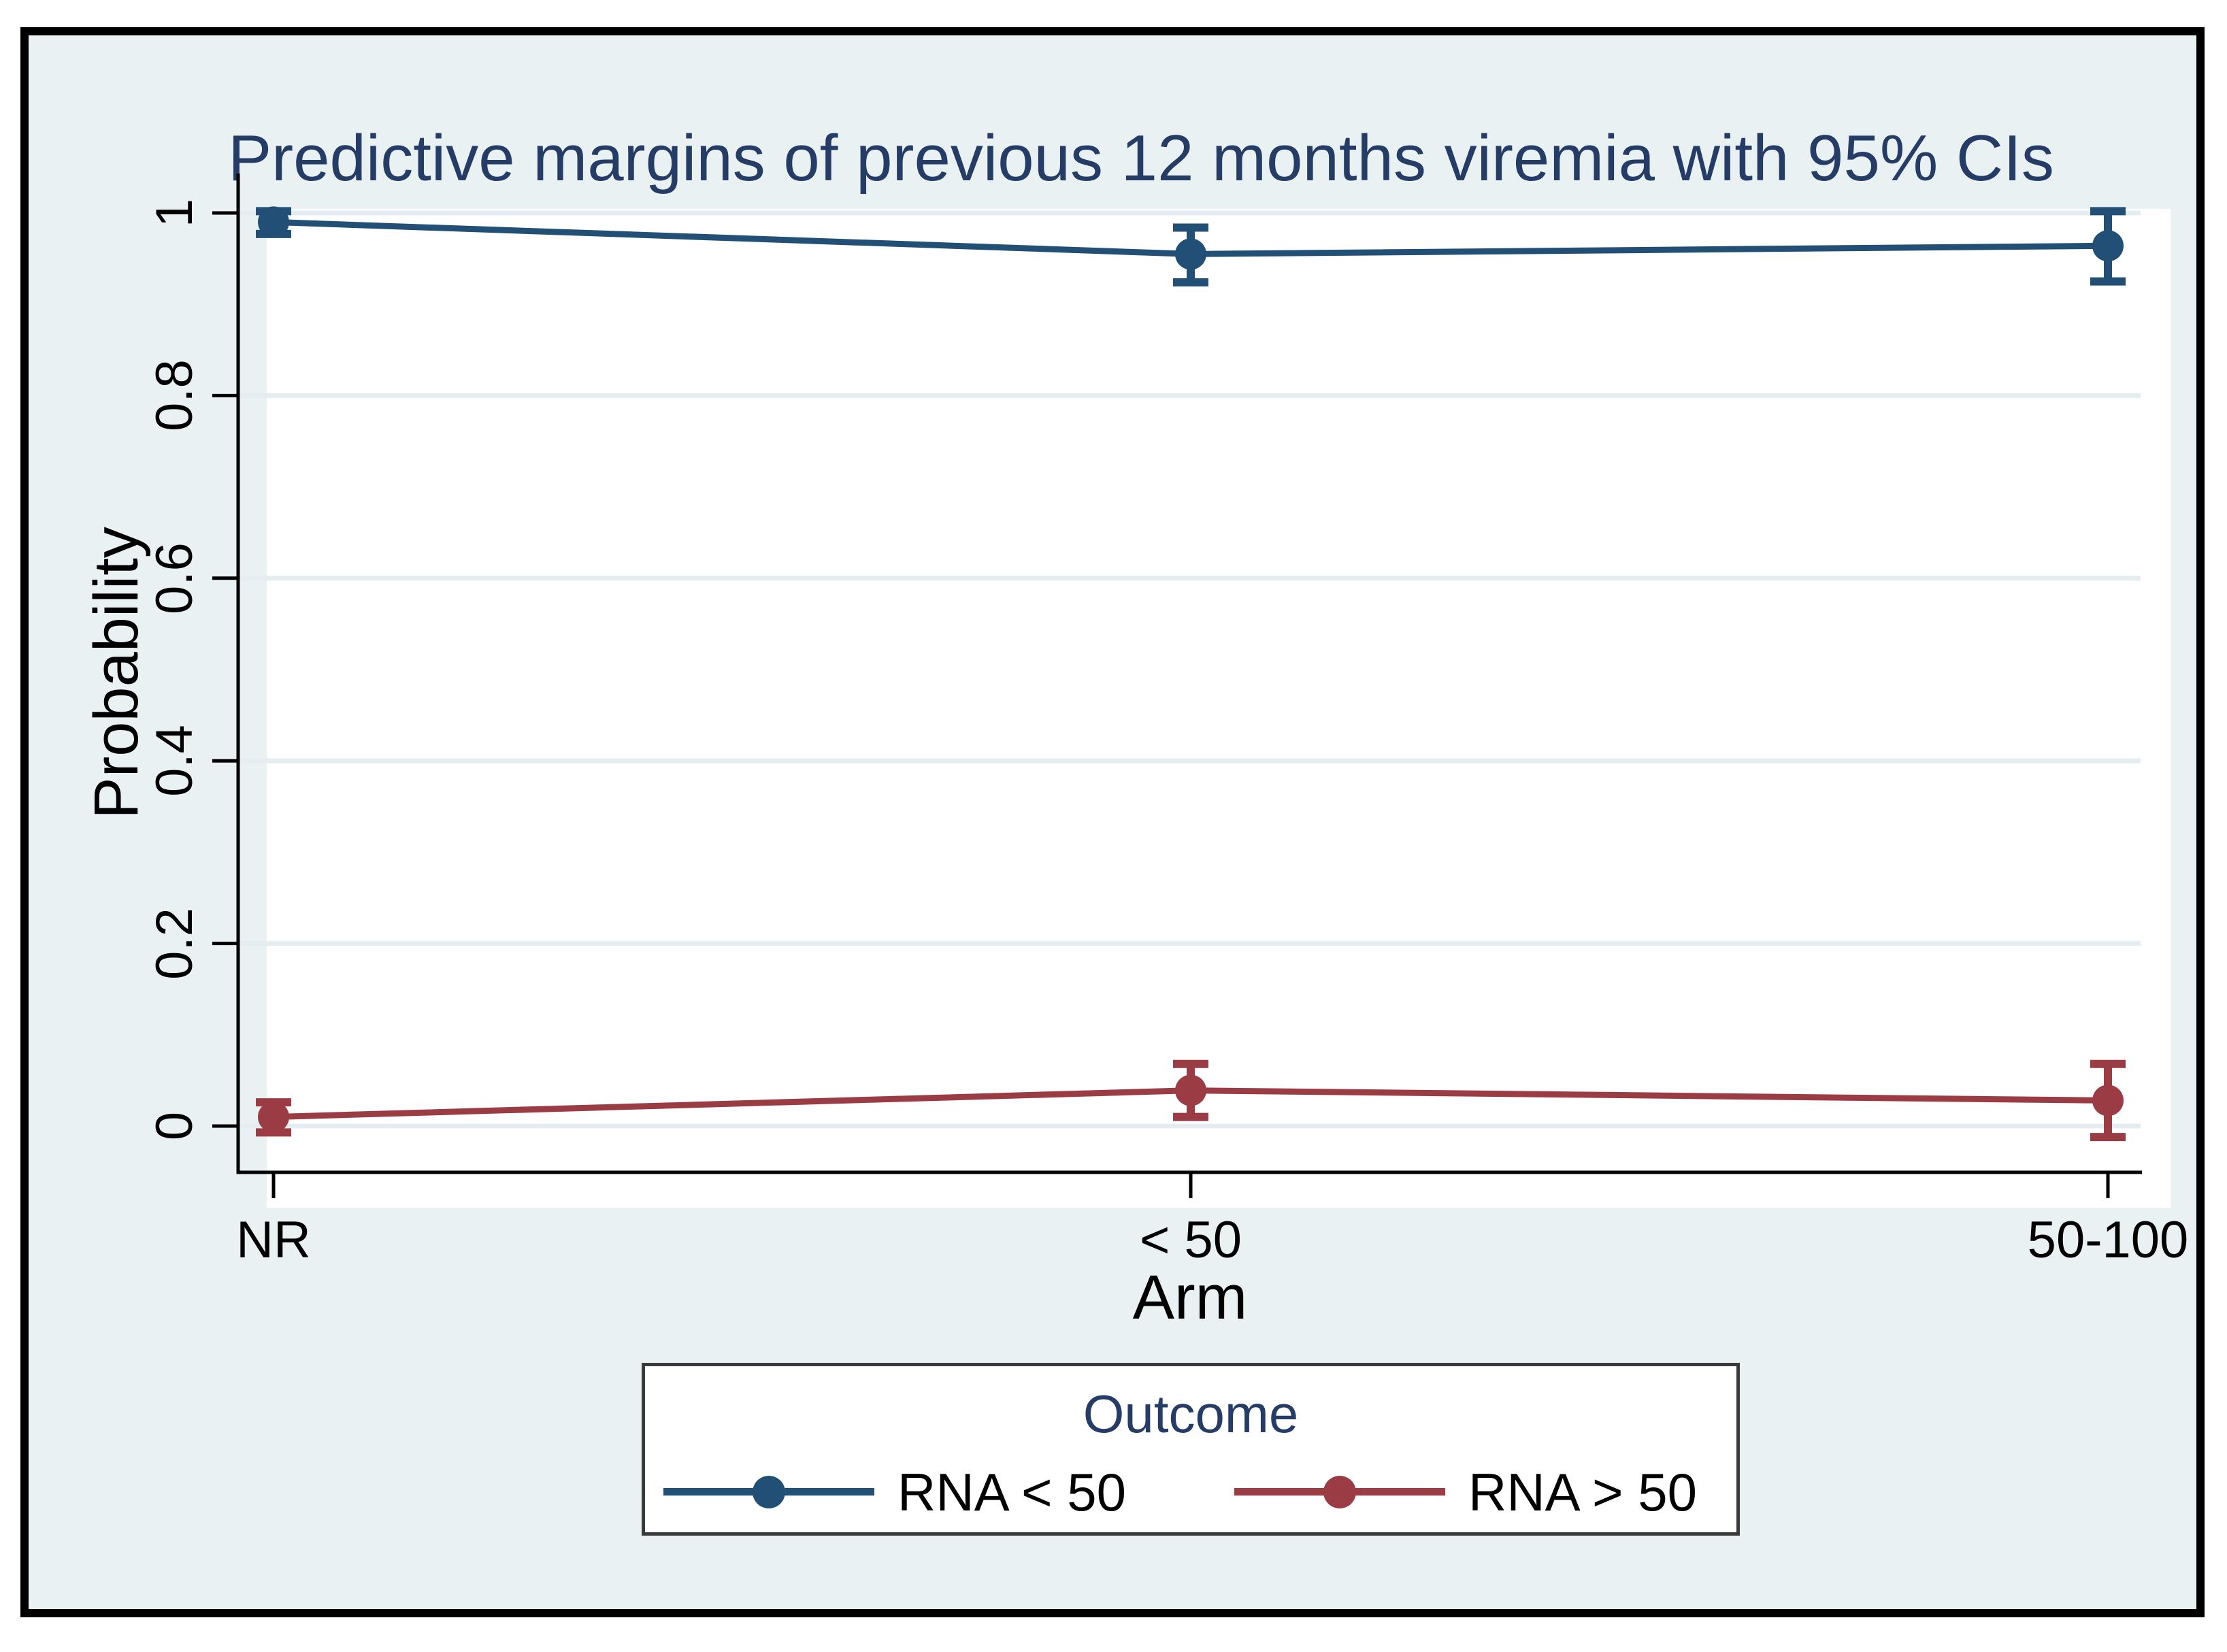 This screenshot has height=1652, width=2227. What do you see at coordinates (1190, 1297) in the screenshot?
I see `x-axis-title: Arm` at bounding box center [1190, 1297].